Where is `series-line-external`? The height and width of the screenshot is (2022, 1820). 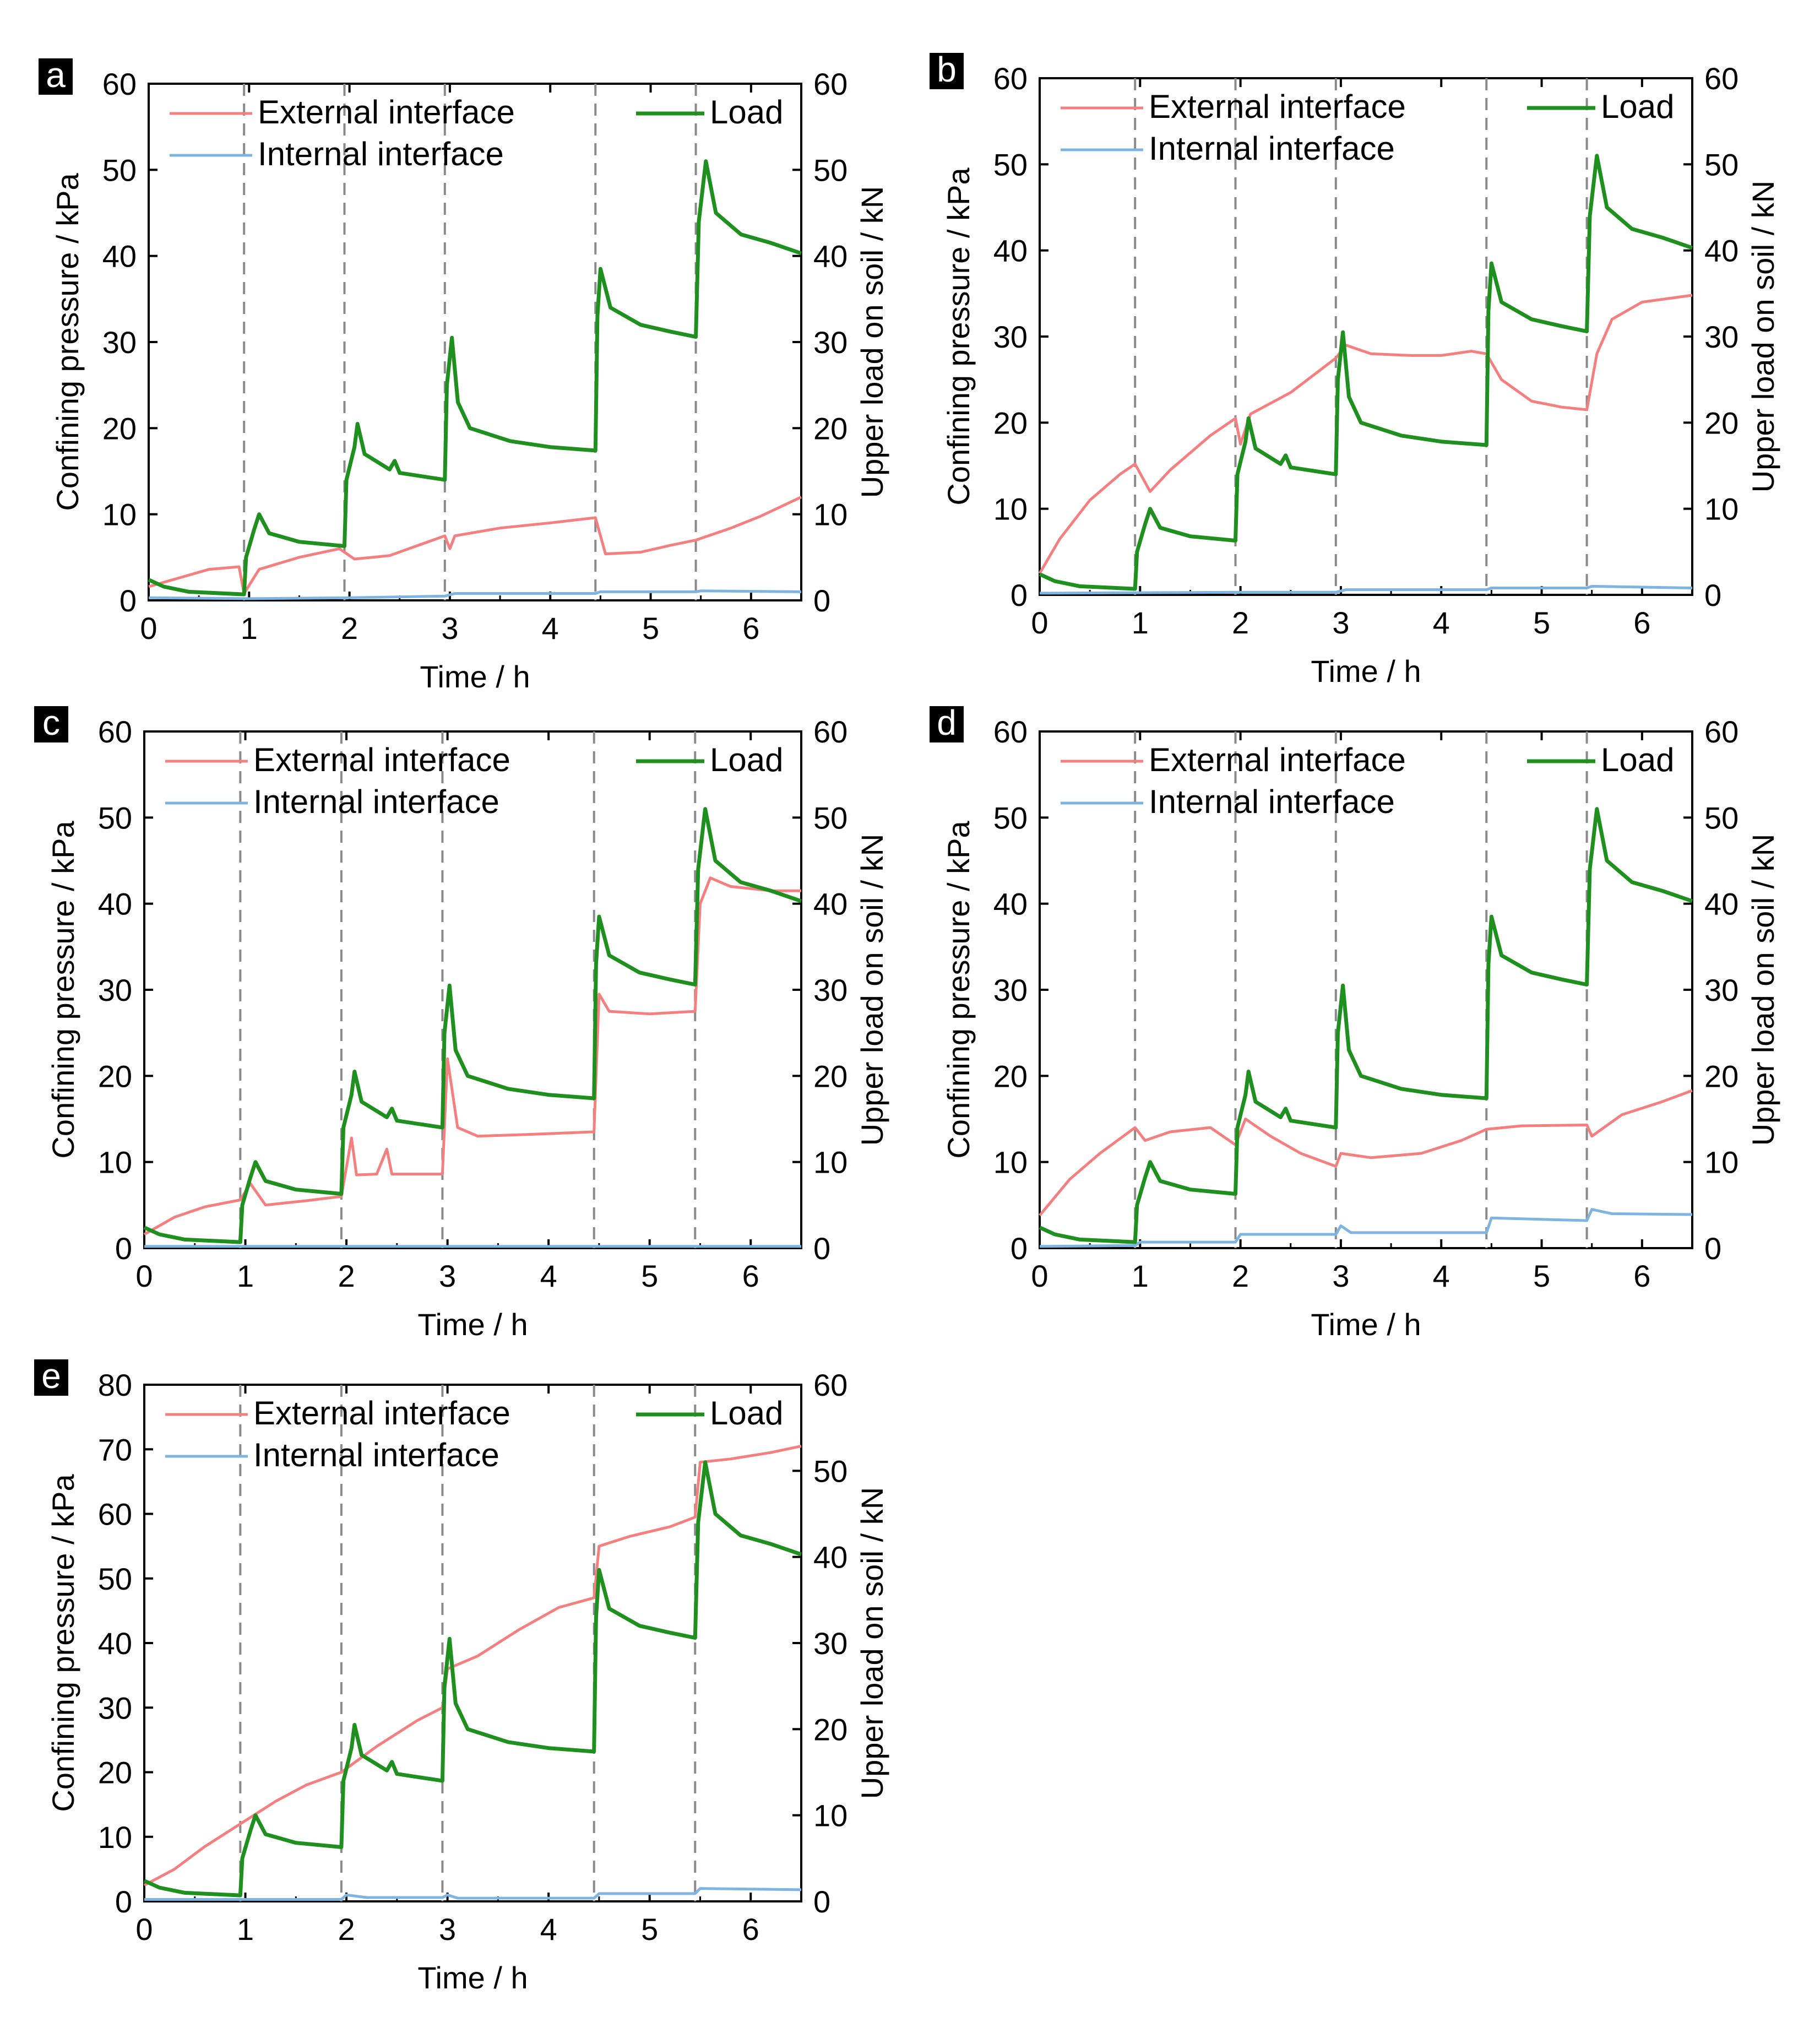
series-line-external is located at coordinates (1366, 1153).